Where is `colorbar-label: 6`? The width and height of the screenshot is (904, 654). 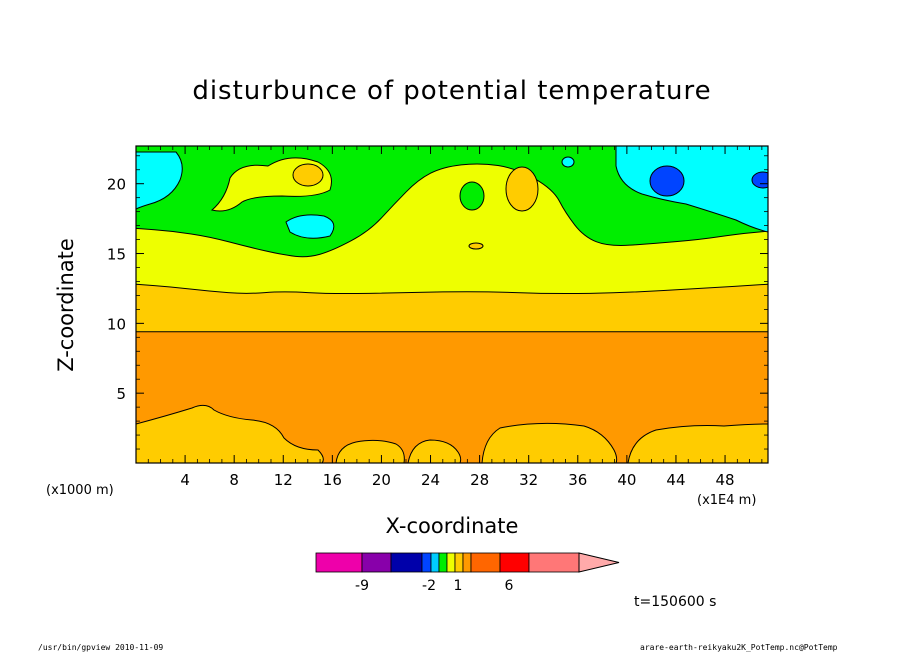 colorbar-label: 6 is located at coordinates (509, 586).